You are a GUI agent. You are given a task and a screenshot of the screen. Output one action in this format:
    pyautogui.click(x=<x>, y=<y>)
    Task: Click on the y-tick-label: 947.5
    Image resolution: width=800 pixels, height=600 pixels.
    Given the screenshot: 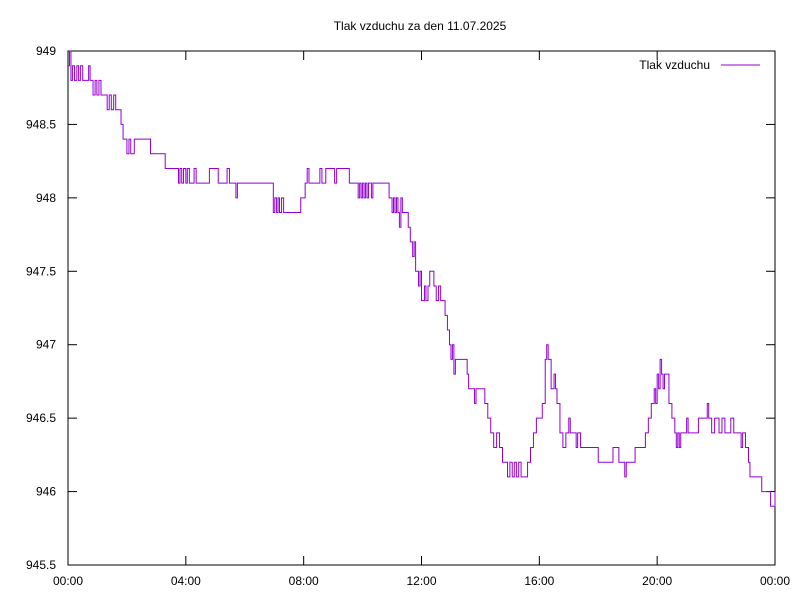 What is the action you would take?
    pyautogui.click(x=41, y=271)
    